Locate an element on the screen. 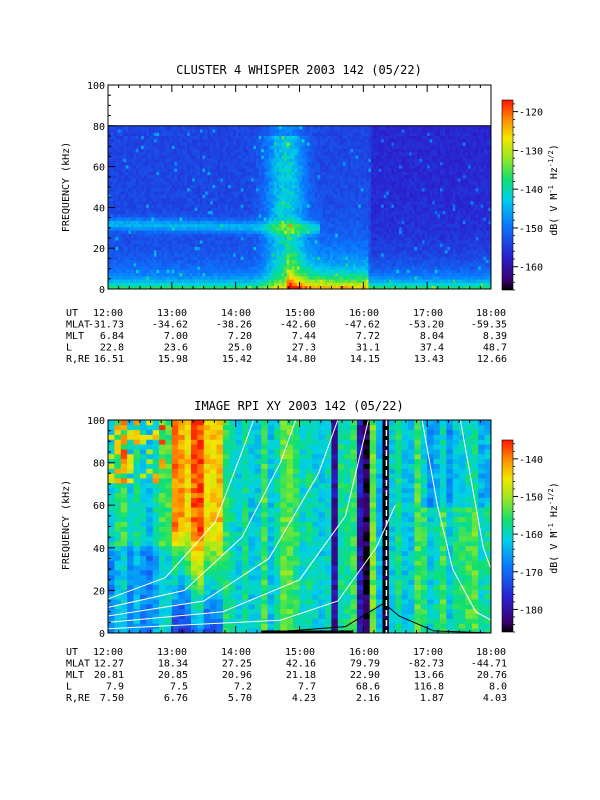  ephemeris-value: 20.76 is located at coordinates (492, 675).